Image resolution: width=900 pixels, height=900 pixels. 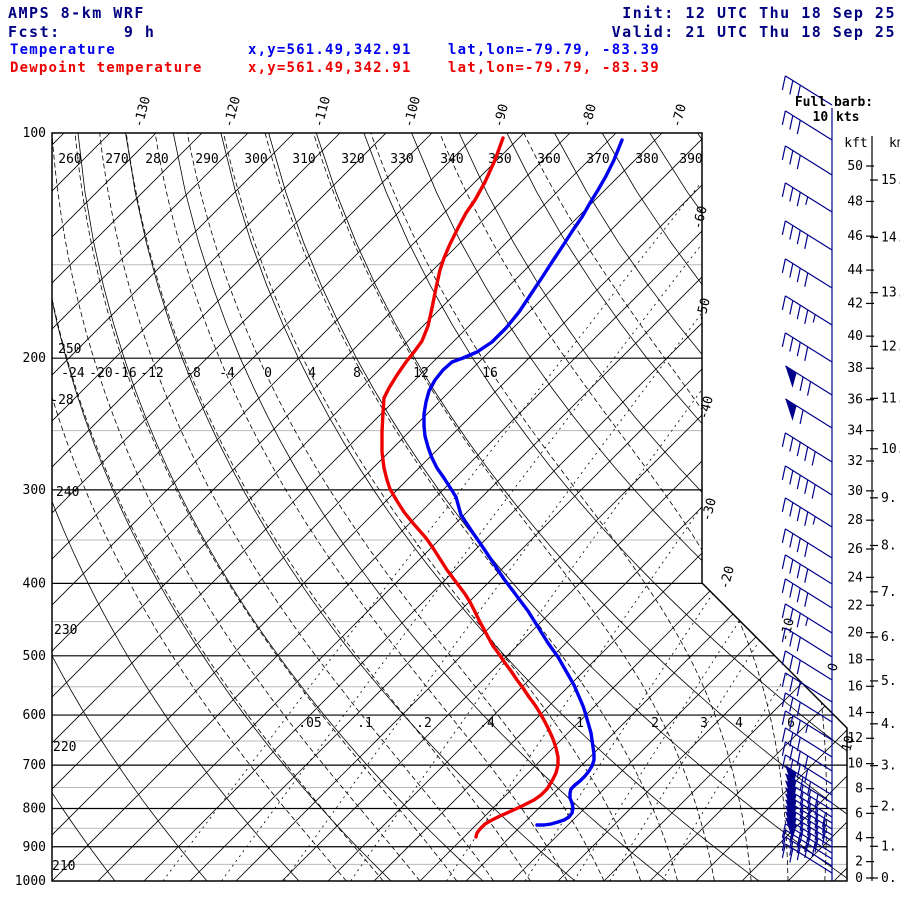 I want to click on svg-text: -12, so click(x=151, y=373).